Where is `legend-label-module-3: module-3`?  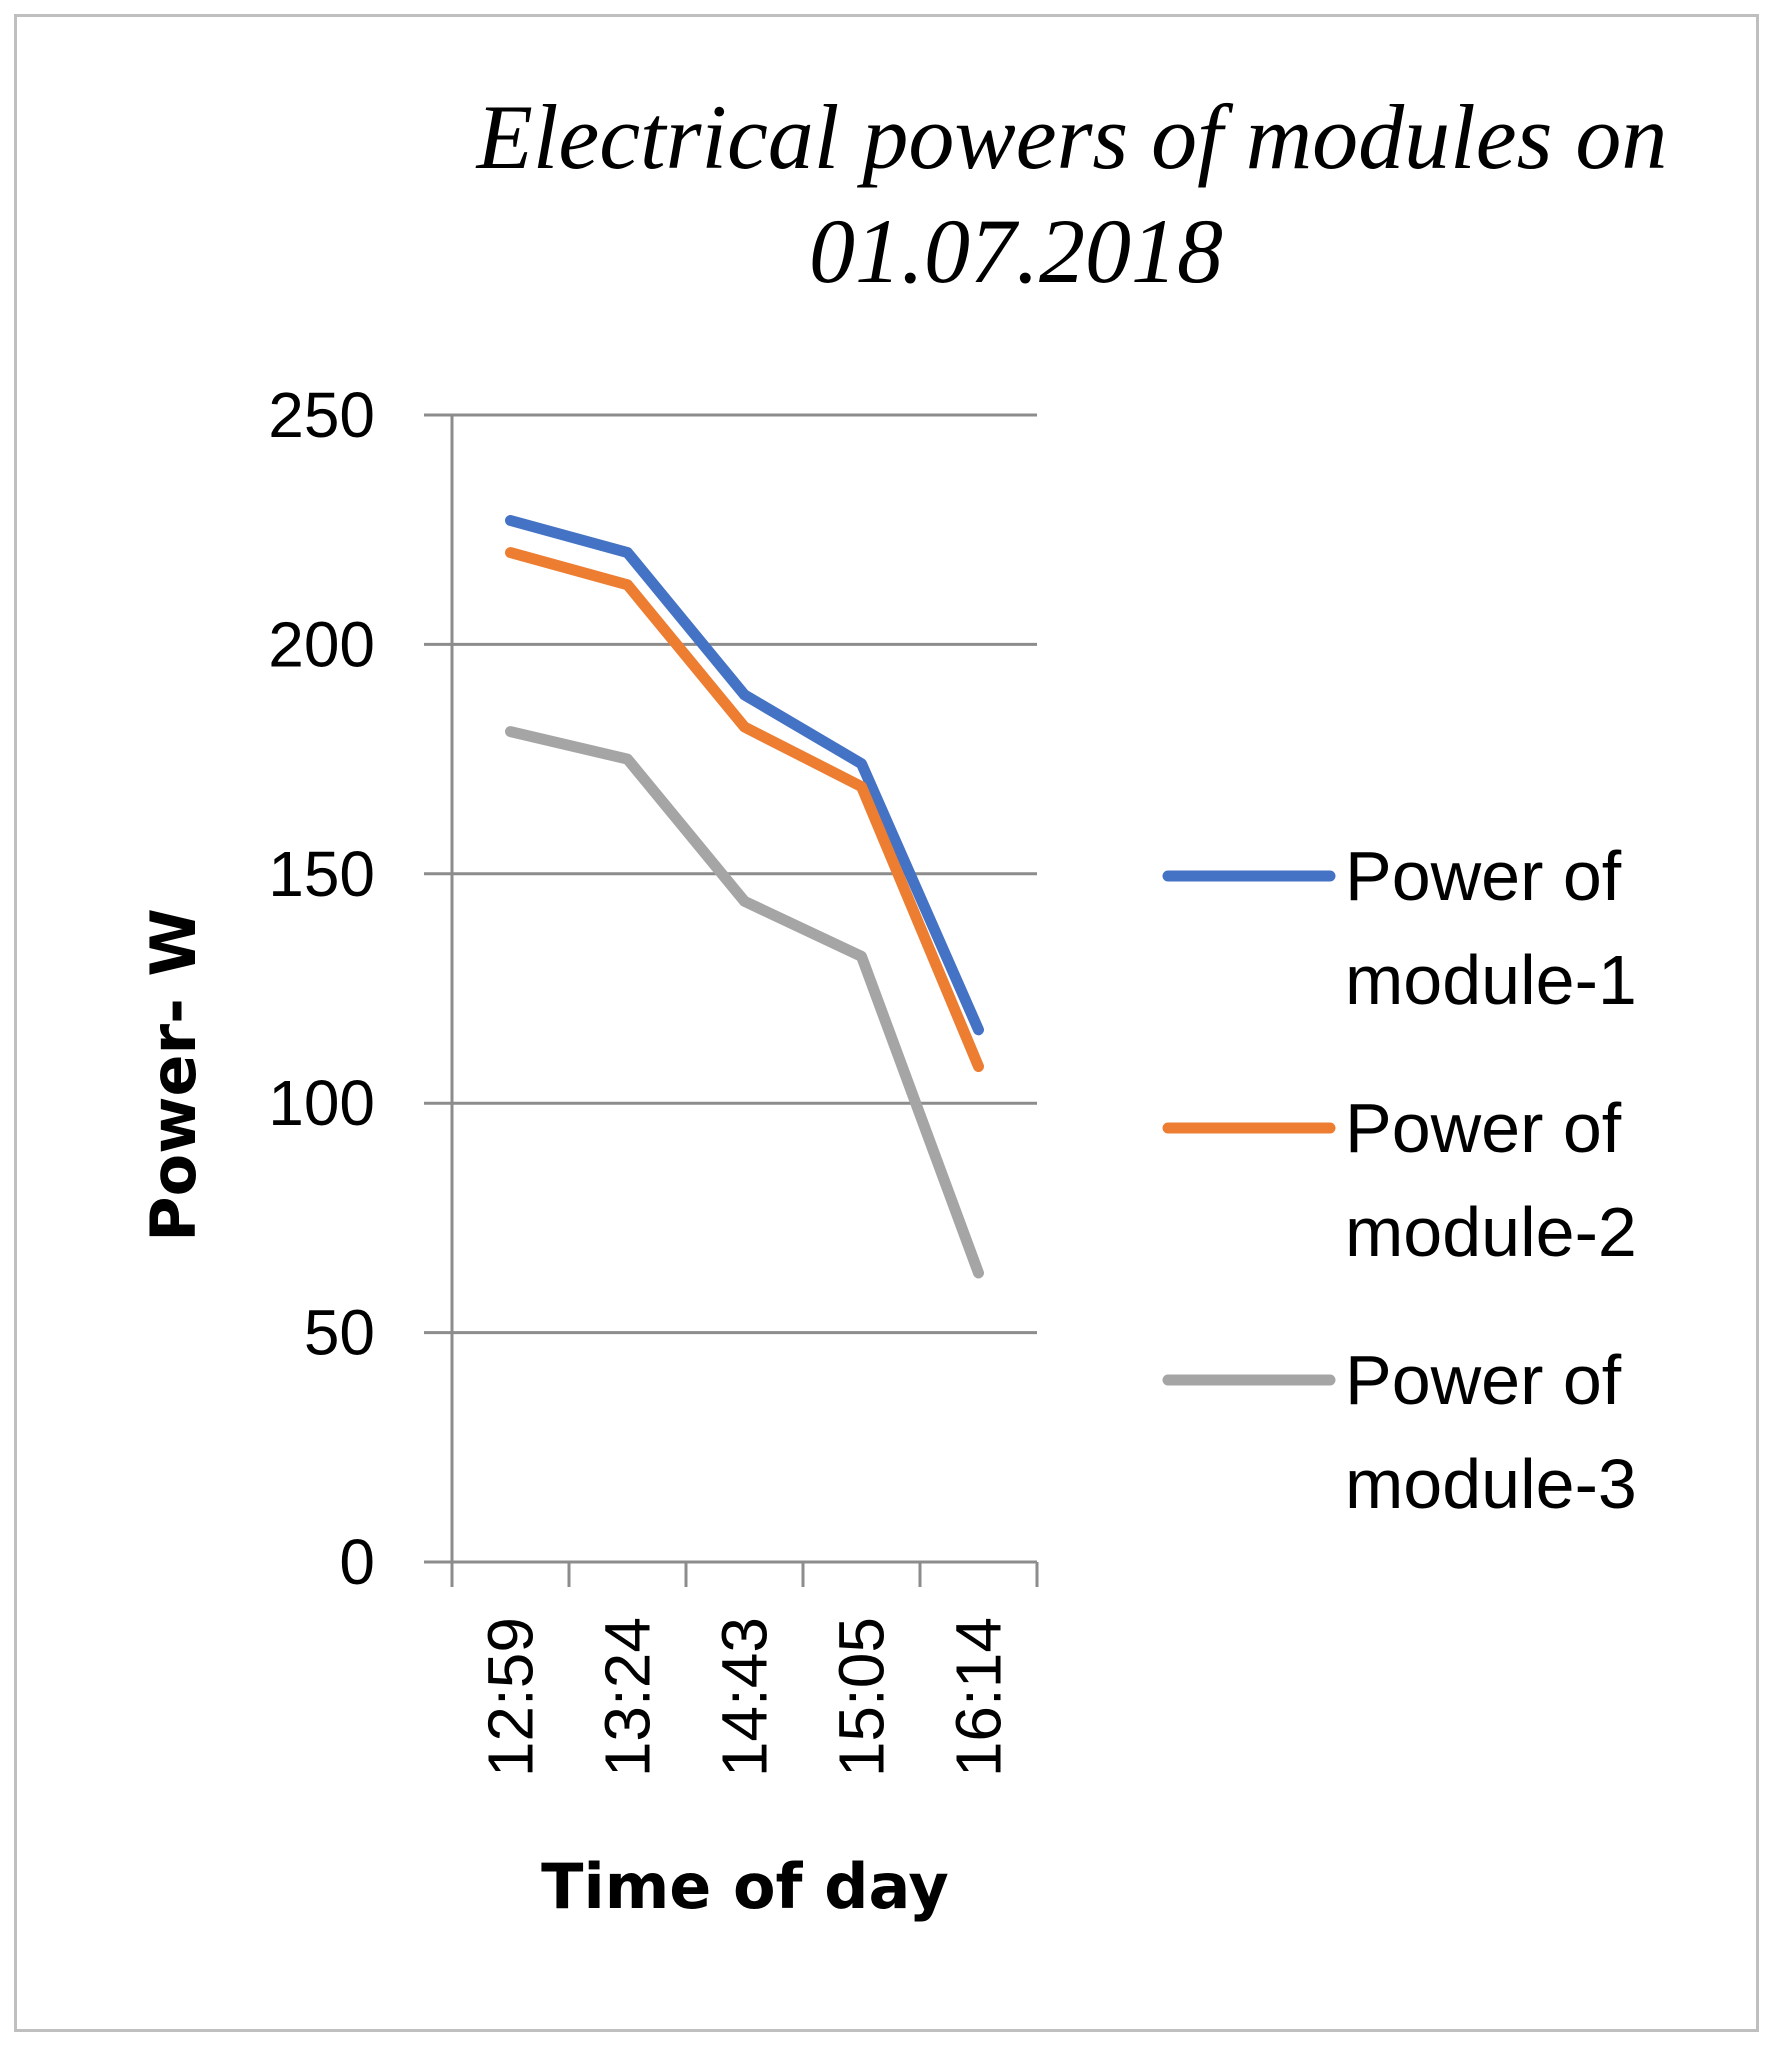 legend-label-module-3: module-3 is located at coordinates (1491, 1484).